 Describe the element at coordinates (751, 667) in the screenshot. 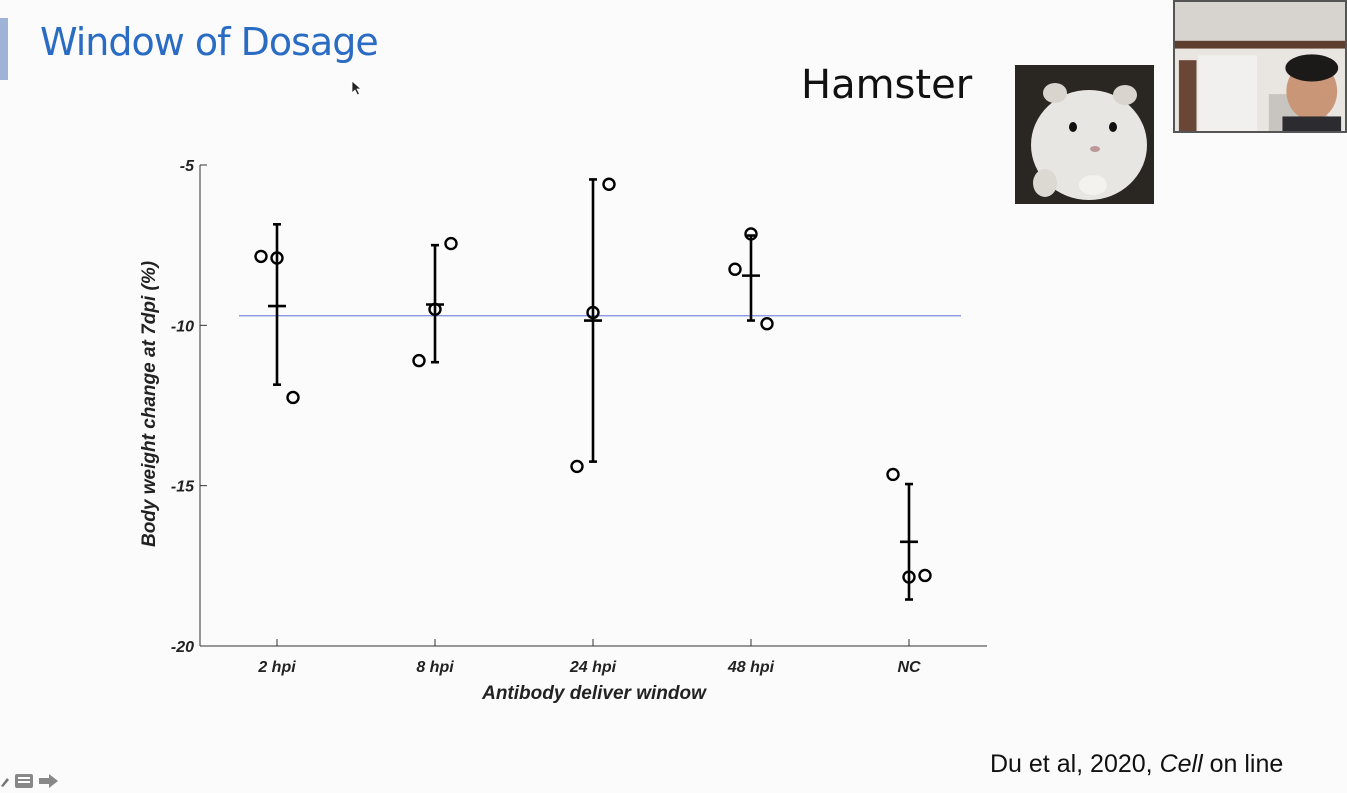

I see `x-tick-label: 48 hpi` at that location.